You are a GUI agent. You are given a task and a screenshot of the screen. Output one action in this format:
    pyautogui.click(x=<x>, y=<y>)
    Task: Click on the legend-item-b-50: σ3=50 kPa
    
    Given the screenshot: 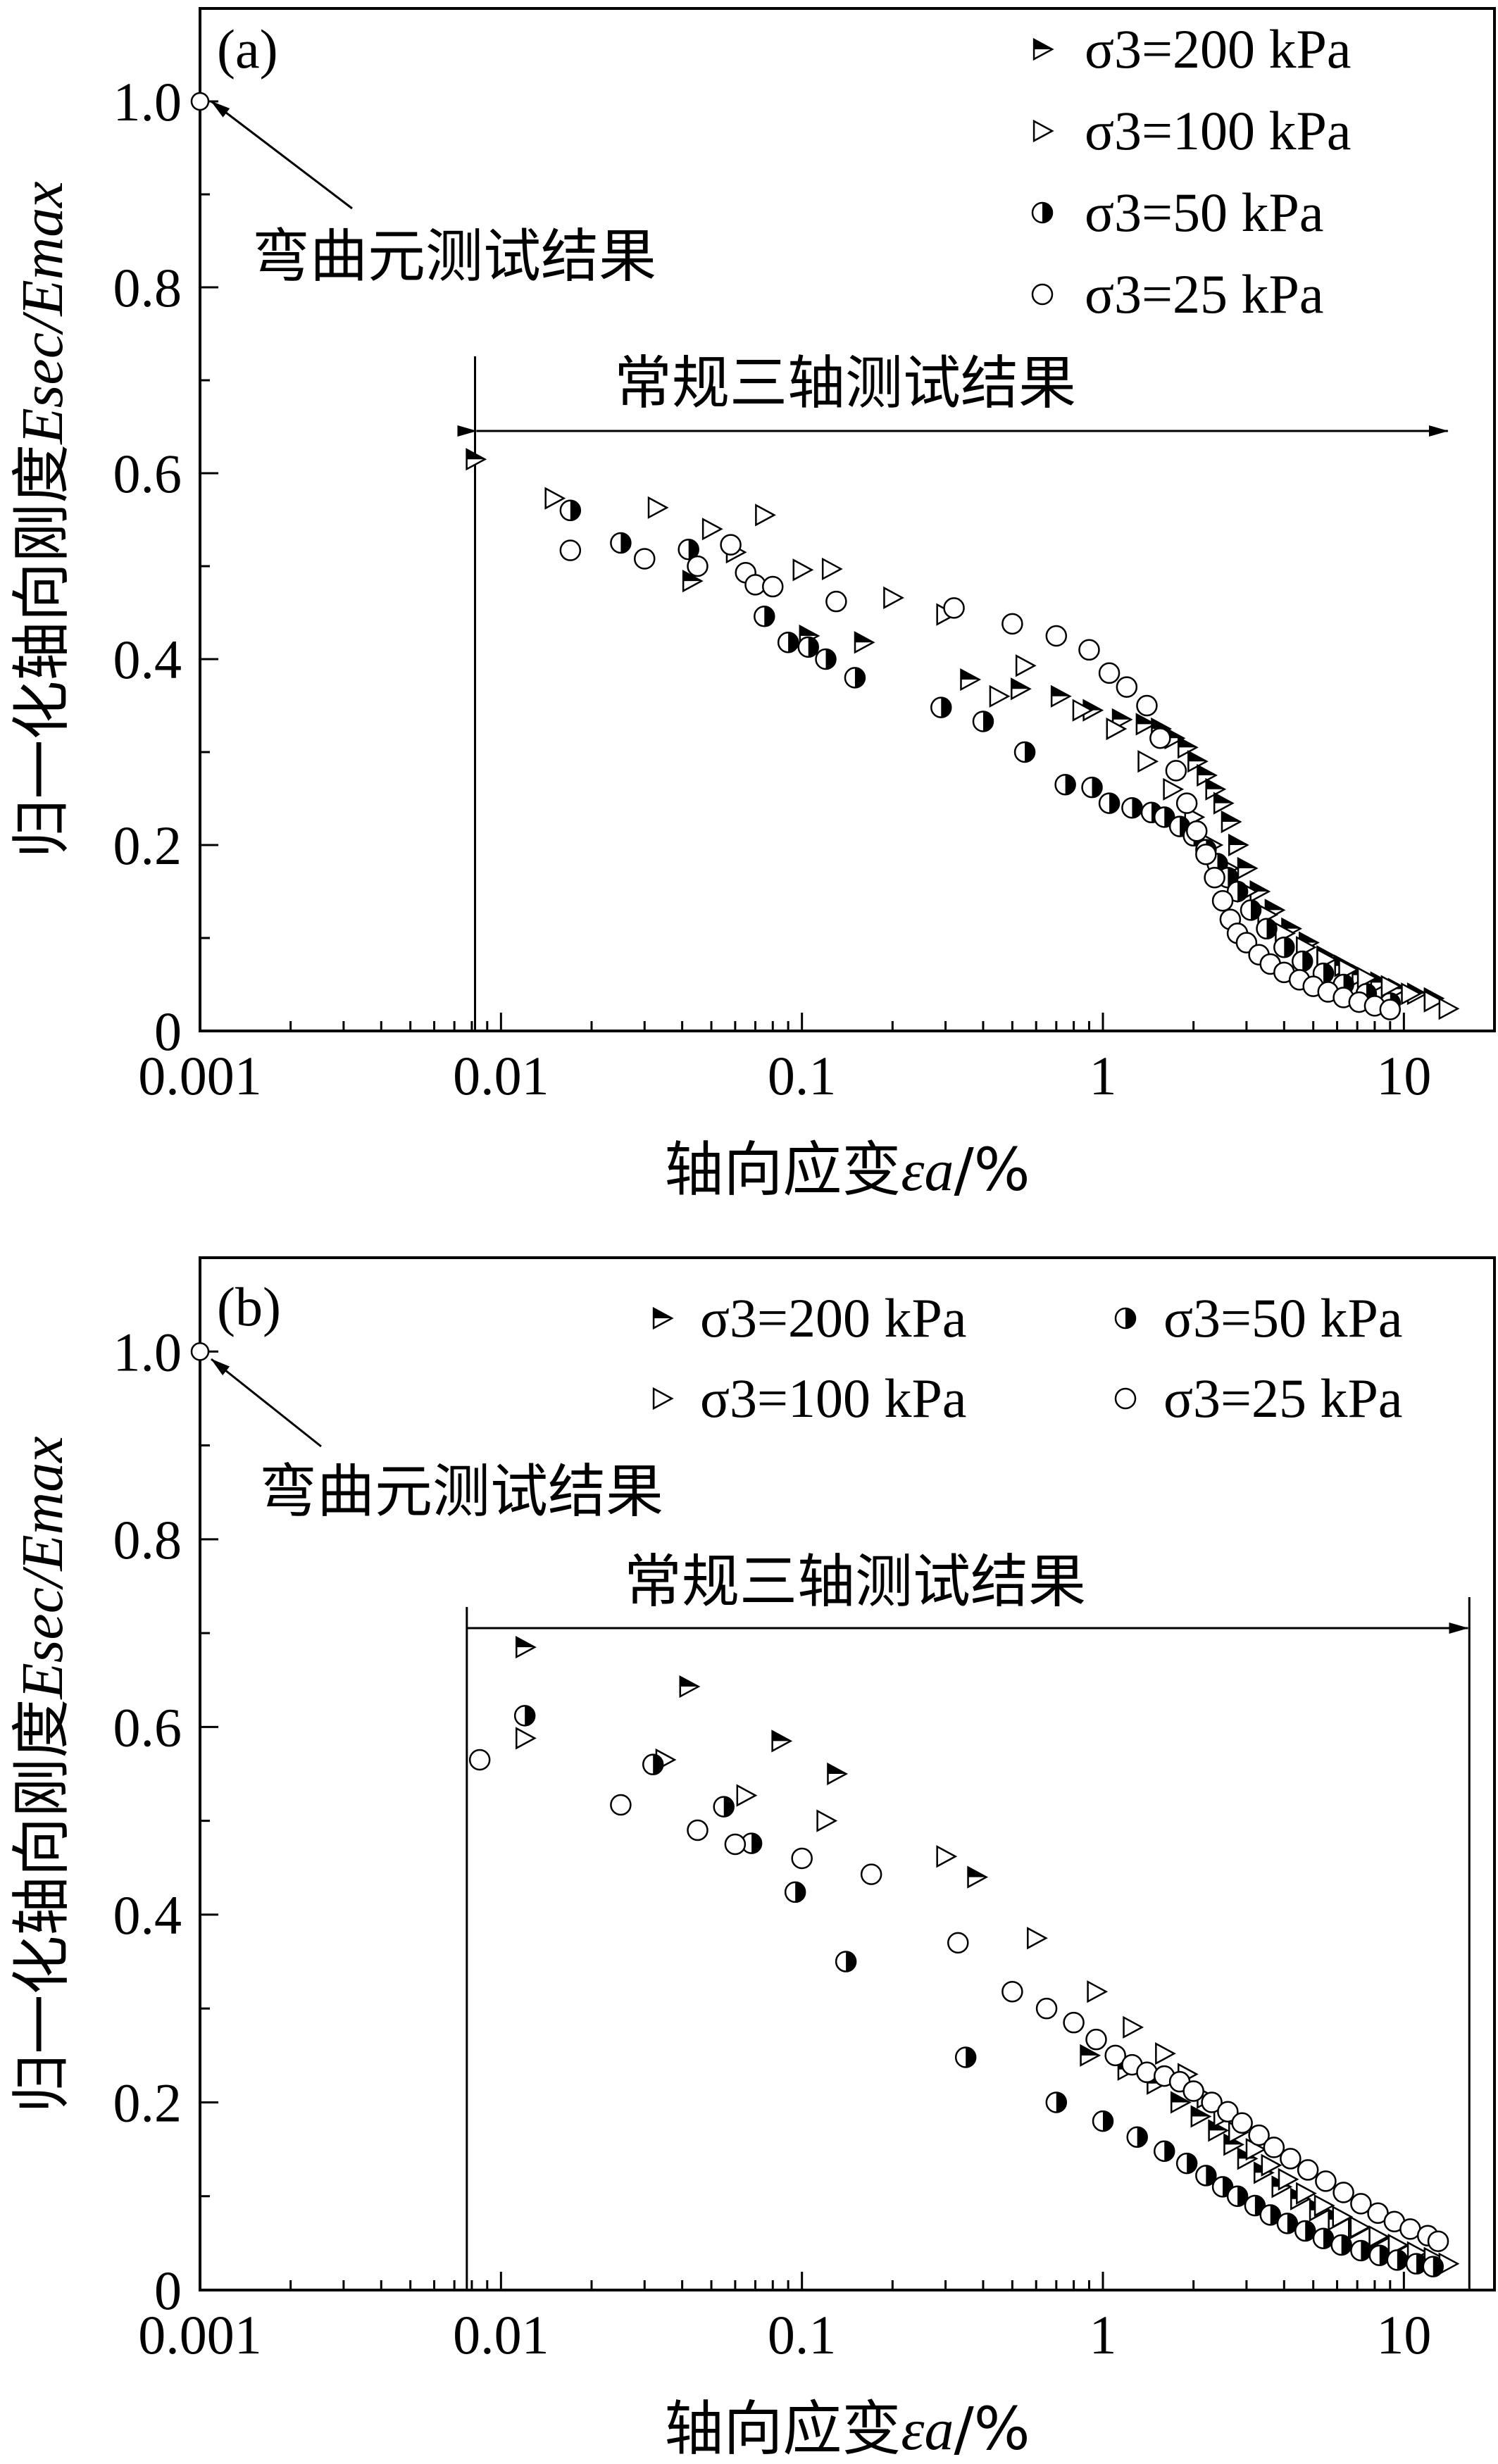 What is the action you would take?
    pyautogui.click(x=1258, y=1318)
    